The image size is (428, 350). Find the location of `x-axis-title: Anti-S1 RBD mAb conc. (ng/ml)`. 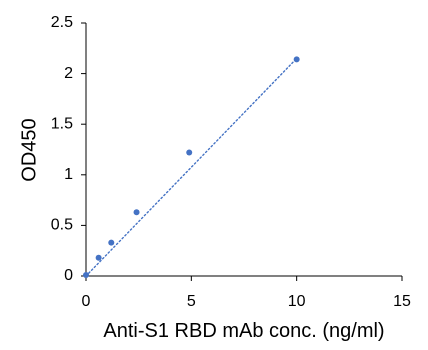

x-axis-title: Anti-S1 RBD mAb conc. (ng/ml) is located at coordinates (243, 331).